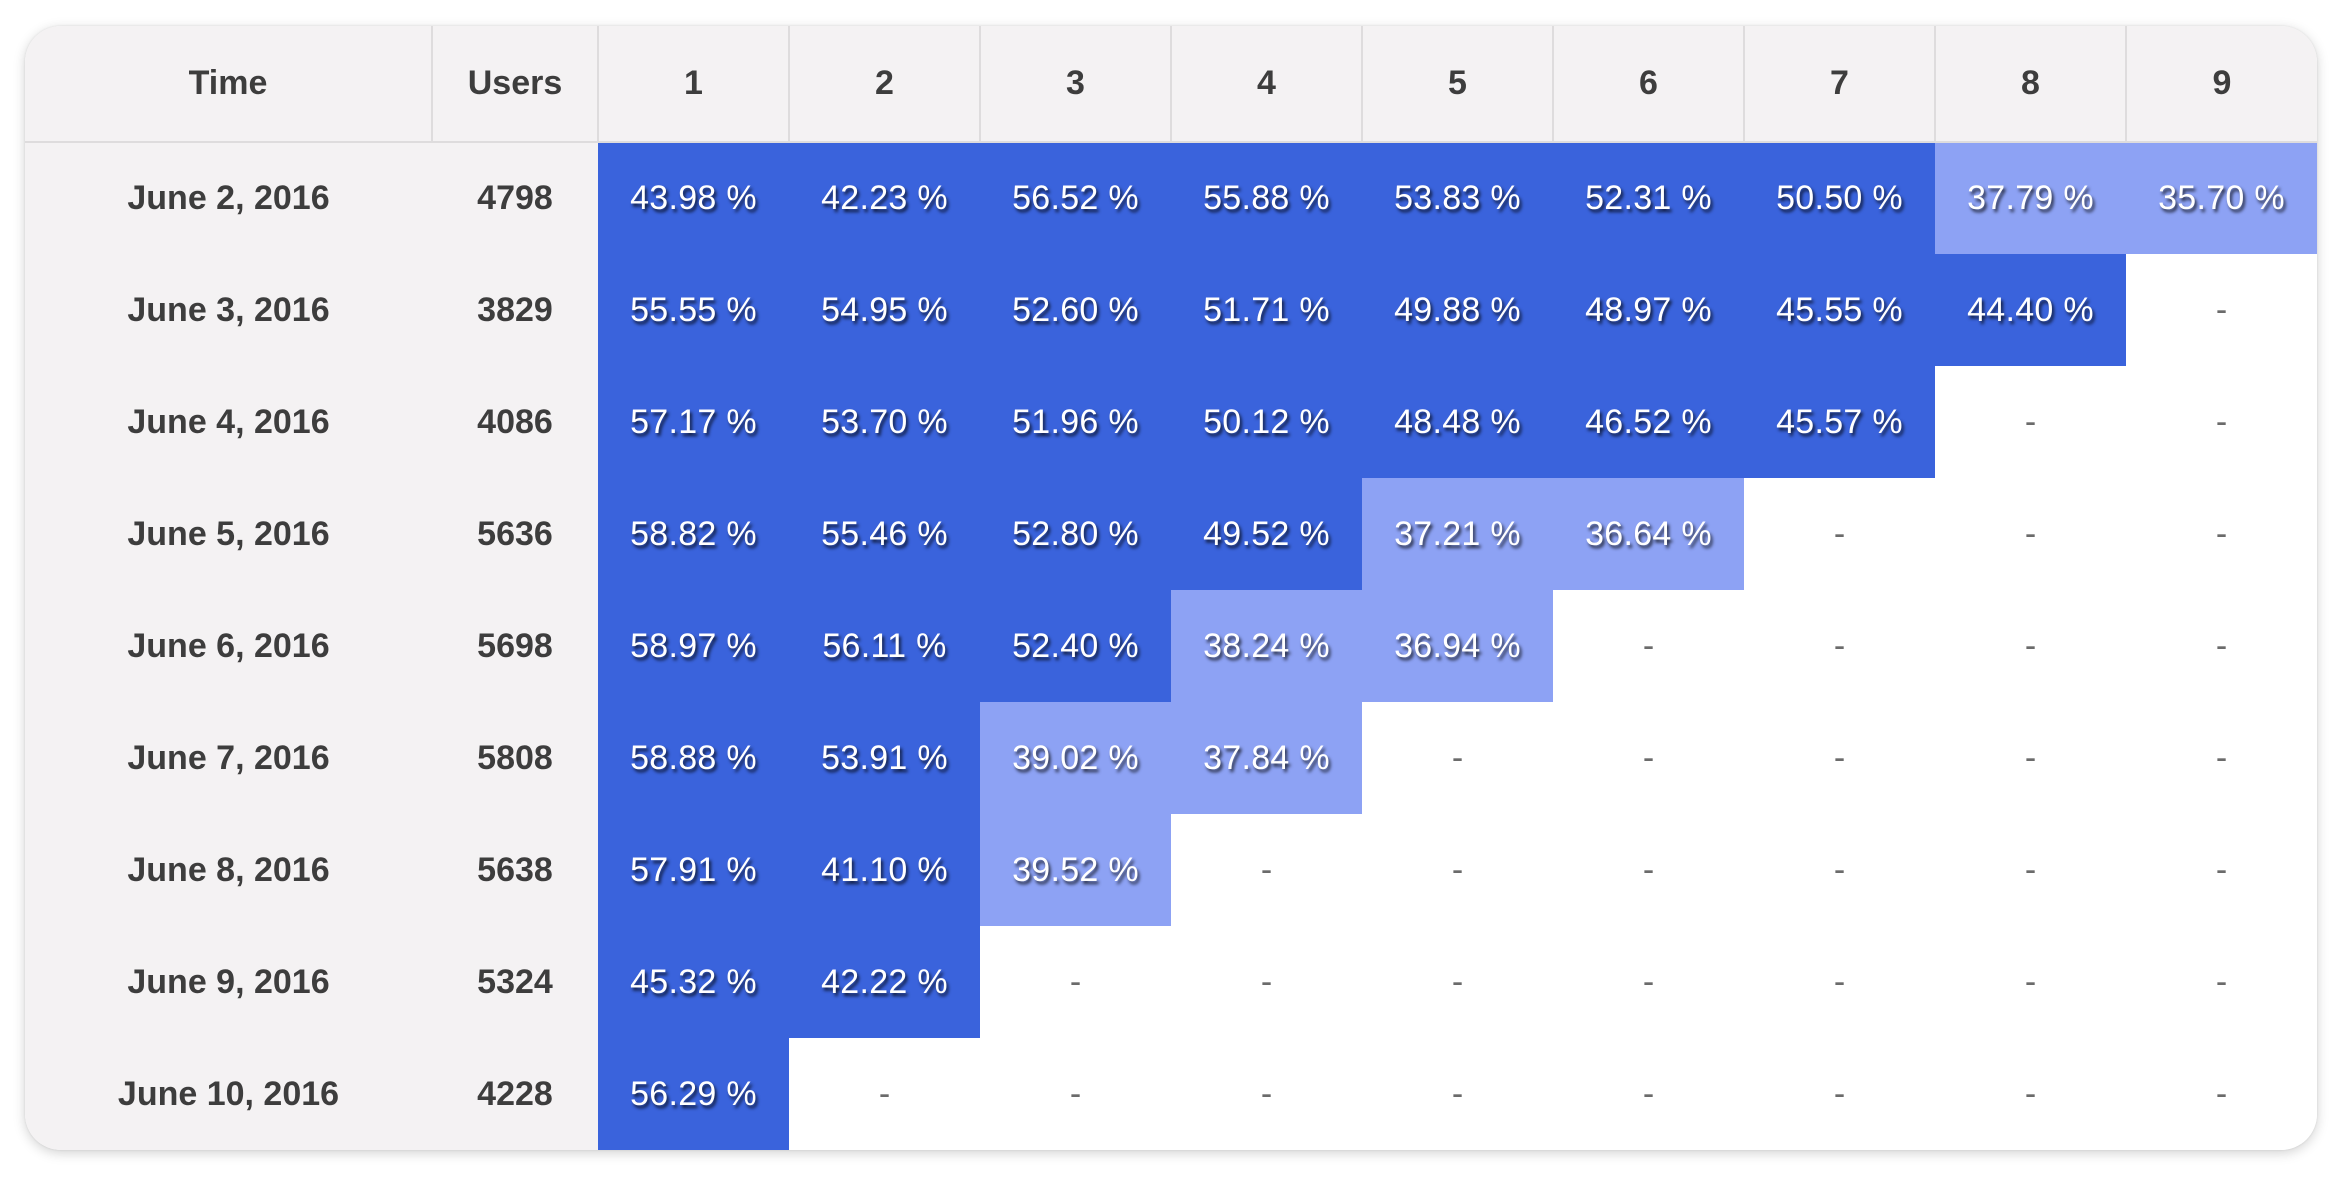 This screenshot has height=1178, width=2346. What do you see at coordinates (515, 982) in the screenshot?
I see `cohort-users-cell: 5324` at bounding box center [515, 982].